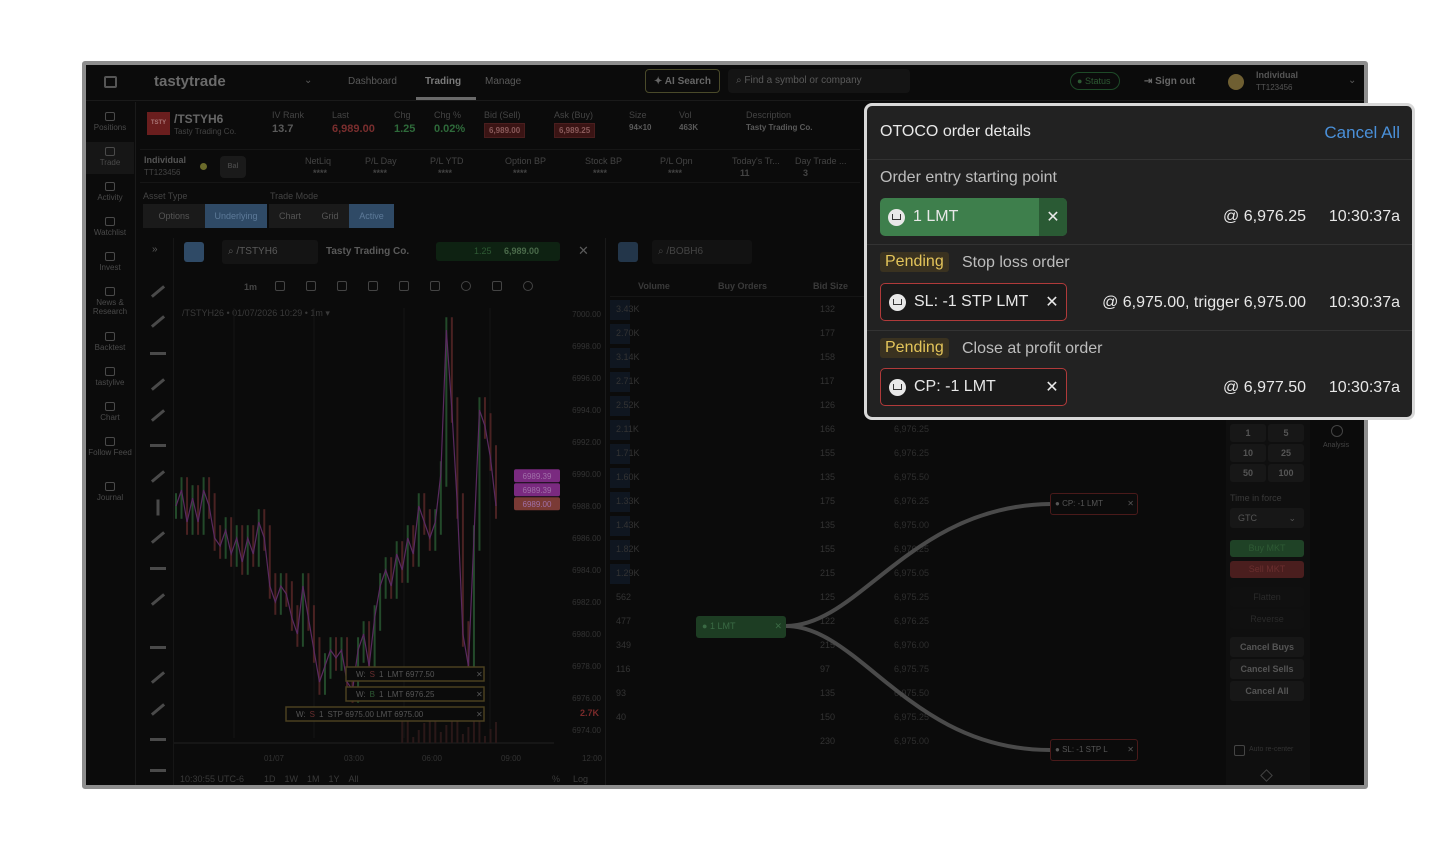 The width and height of the screenshot is (1450, 850). What do you see at coordinates (233, 167) in the screenshot?
I see `balance-toggle: Bal` at bounding box center [233, 167].